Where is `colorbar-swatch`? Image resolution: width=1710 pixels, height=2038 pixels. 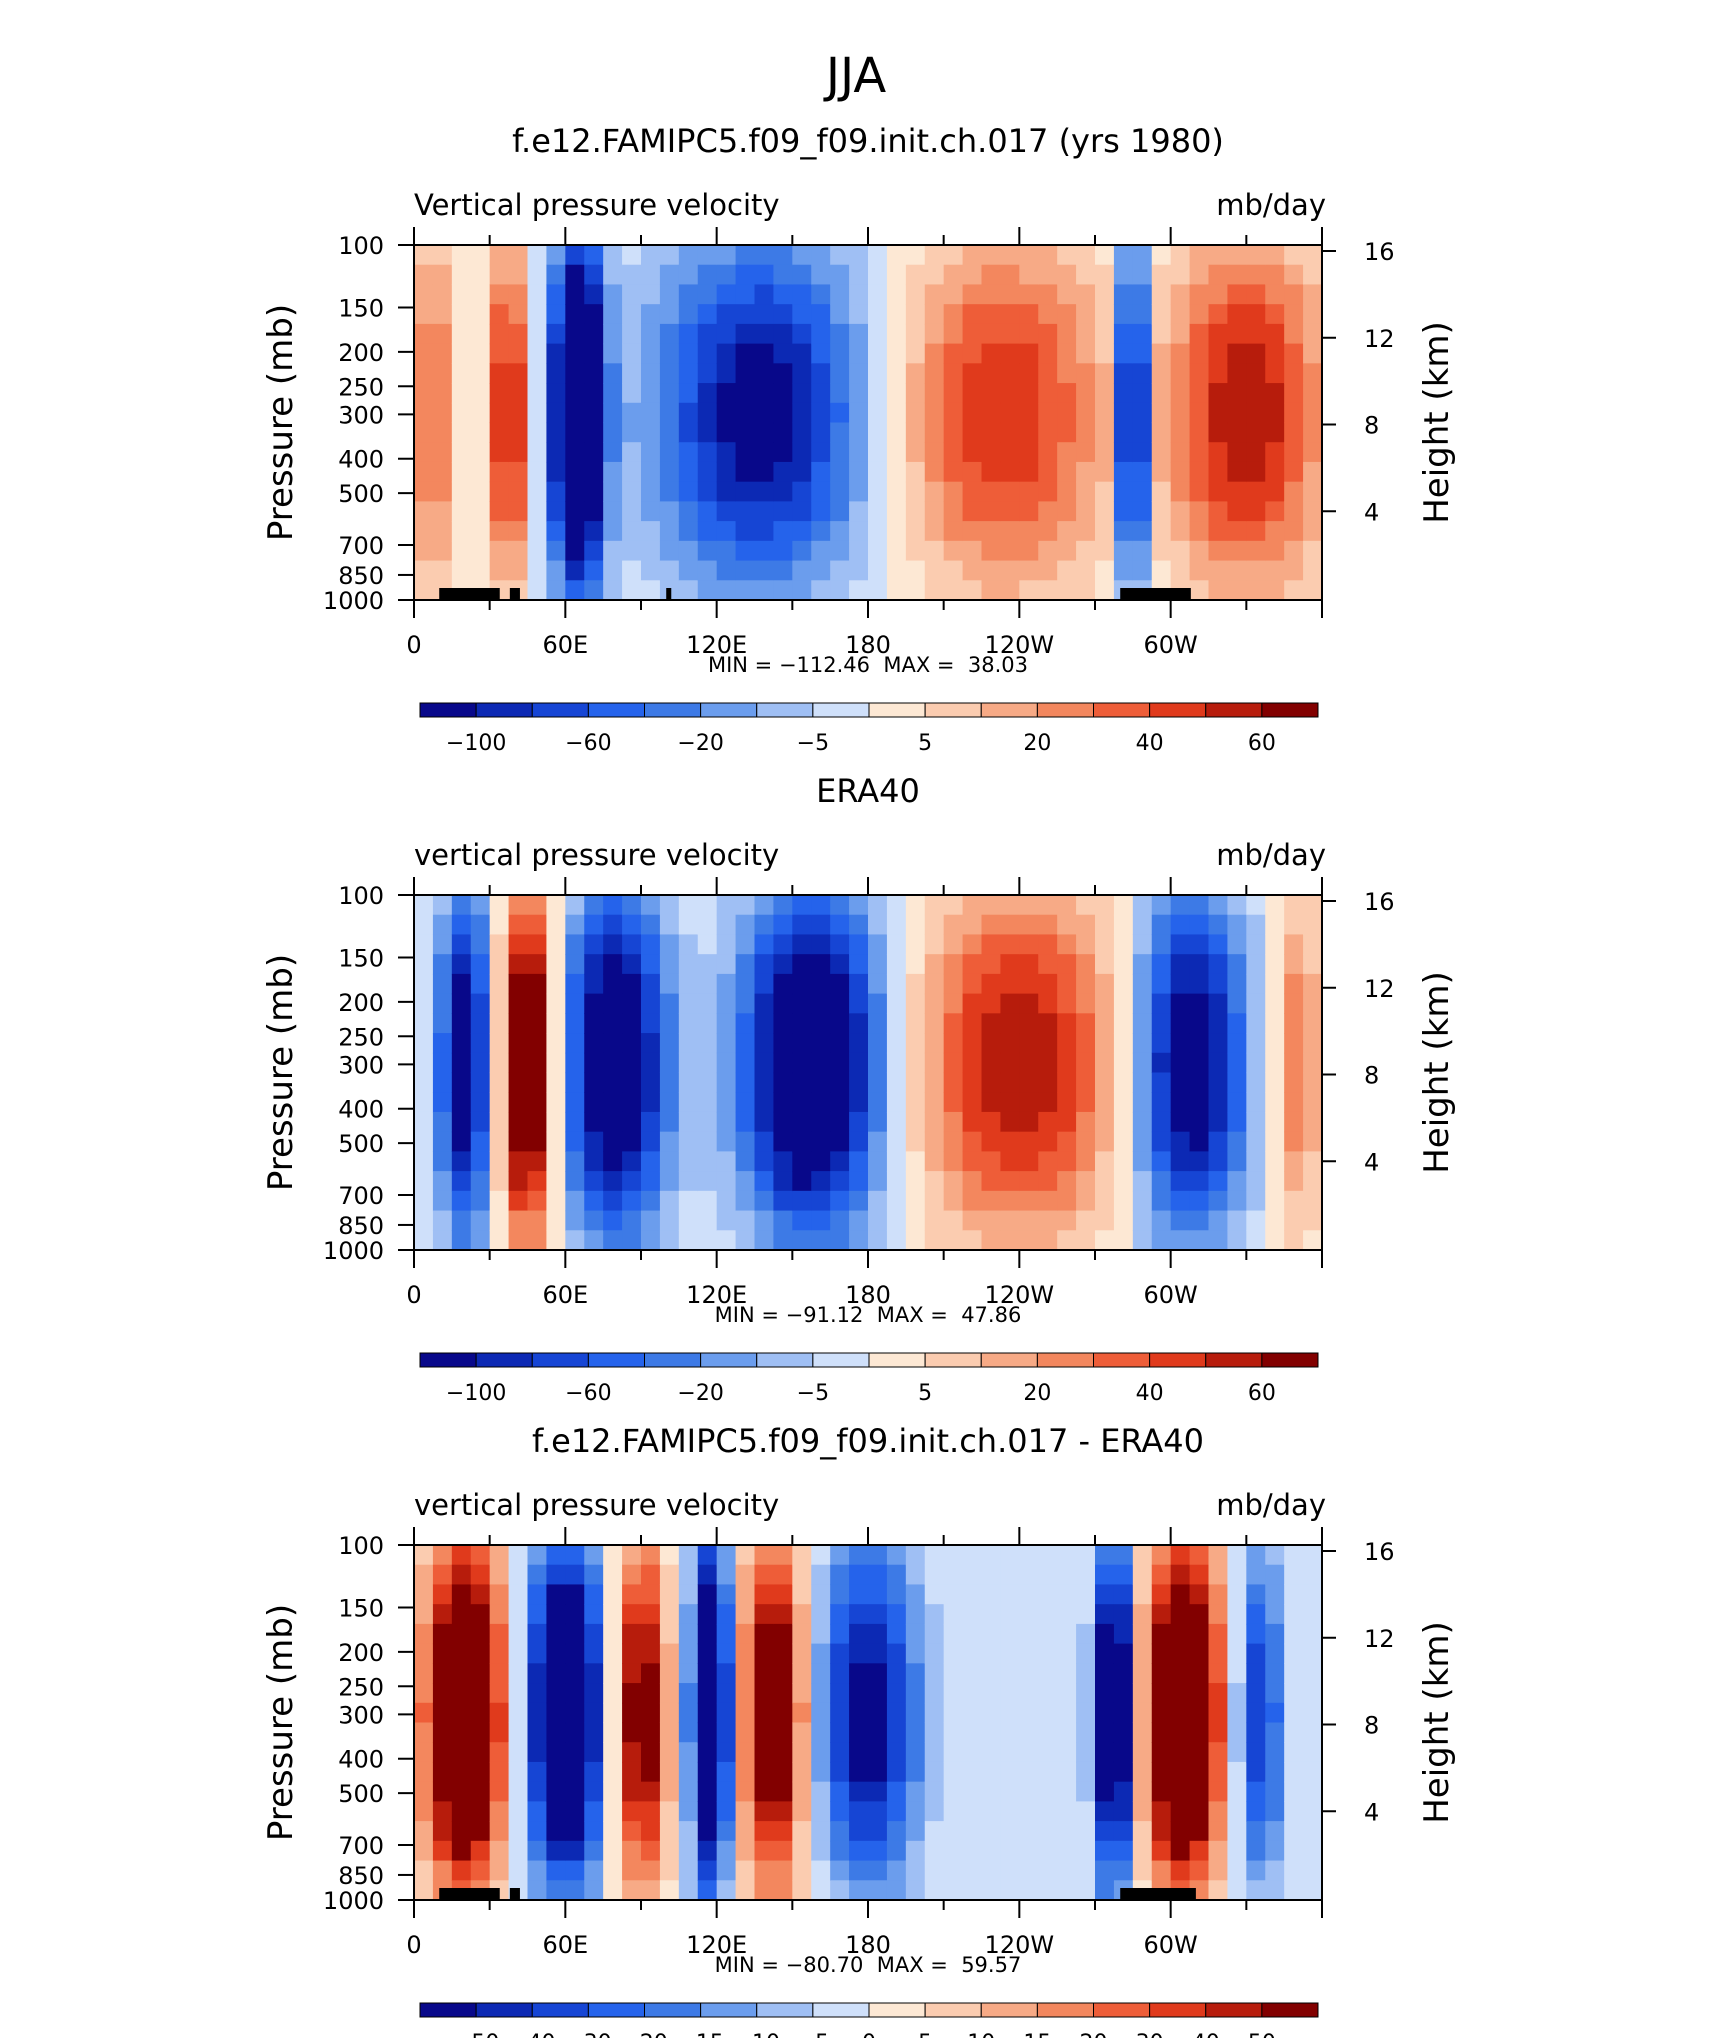 colorbar-swatch is located at coordinates (1178, 1360).